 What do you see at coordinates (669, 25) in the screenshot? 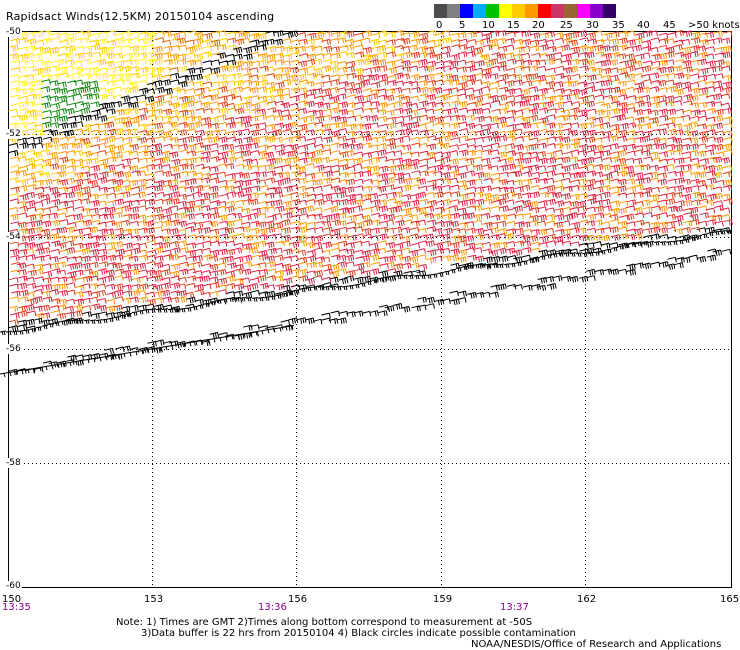
I see `legend-label: 45` at bounding box center [669, 25].